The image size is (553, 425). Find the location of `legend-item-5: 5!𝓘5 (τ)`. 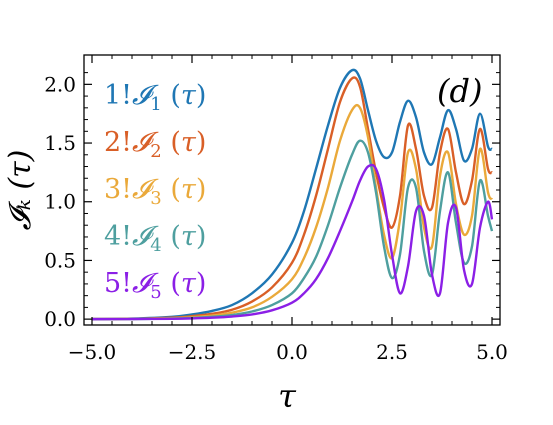

legend-item-5: 5!𝓘5 (τ) is located at coordinates (155, 285).